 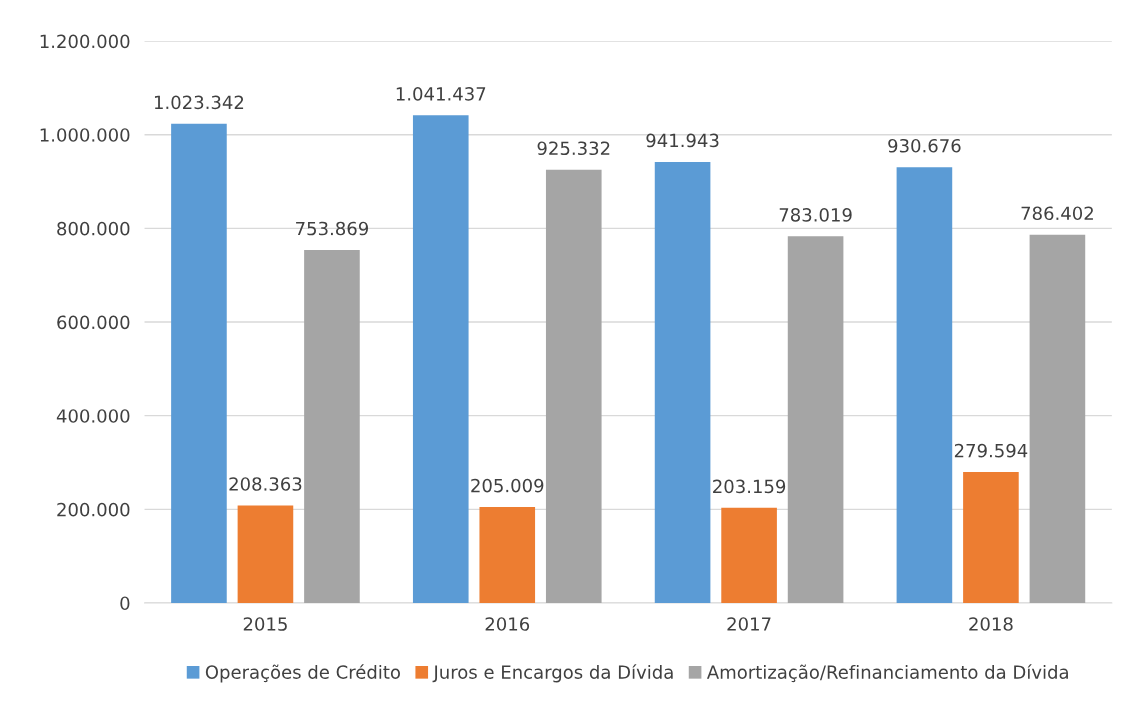 What do you see at coordinates (199, 102) in the screenshot?
I see `data-label: 1.023.342` at bounding box center [199, 102].